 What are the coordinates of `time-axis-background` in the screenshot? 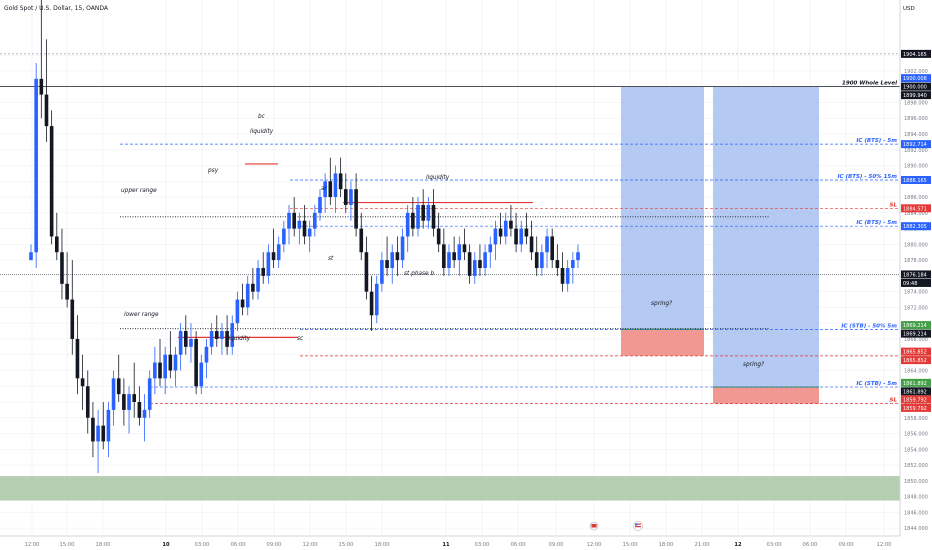 It's located at (466, 543).